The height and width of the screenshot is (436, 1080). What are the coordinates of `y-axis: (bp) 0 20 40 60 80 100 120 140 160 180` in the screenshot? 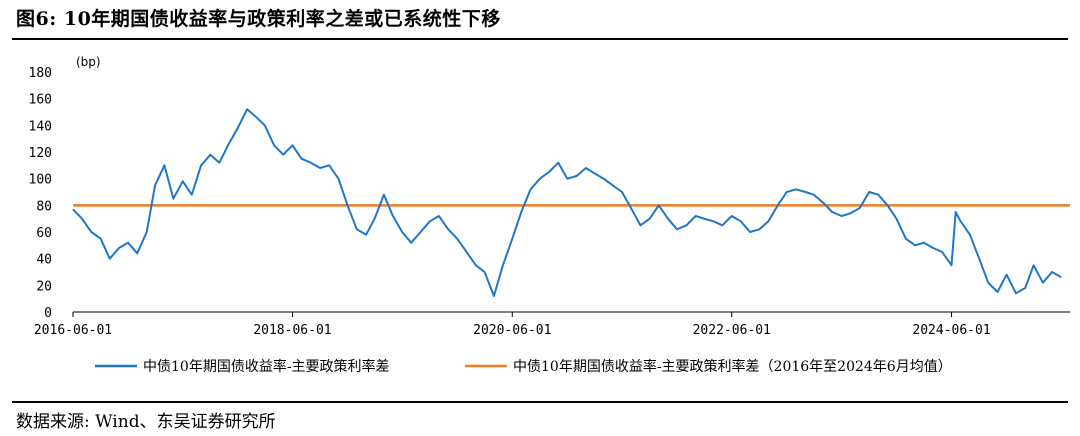 It's located at (65, 188).